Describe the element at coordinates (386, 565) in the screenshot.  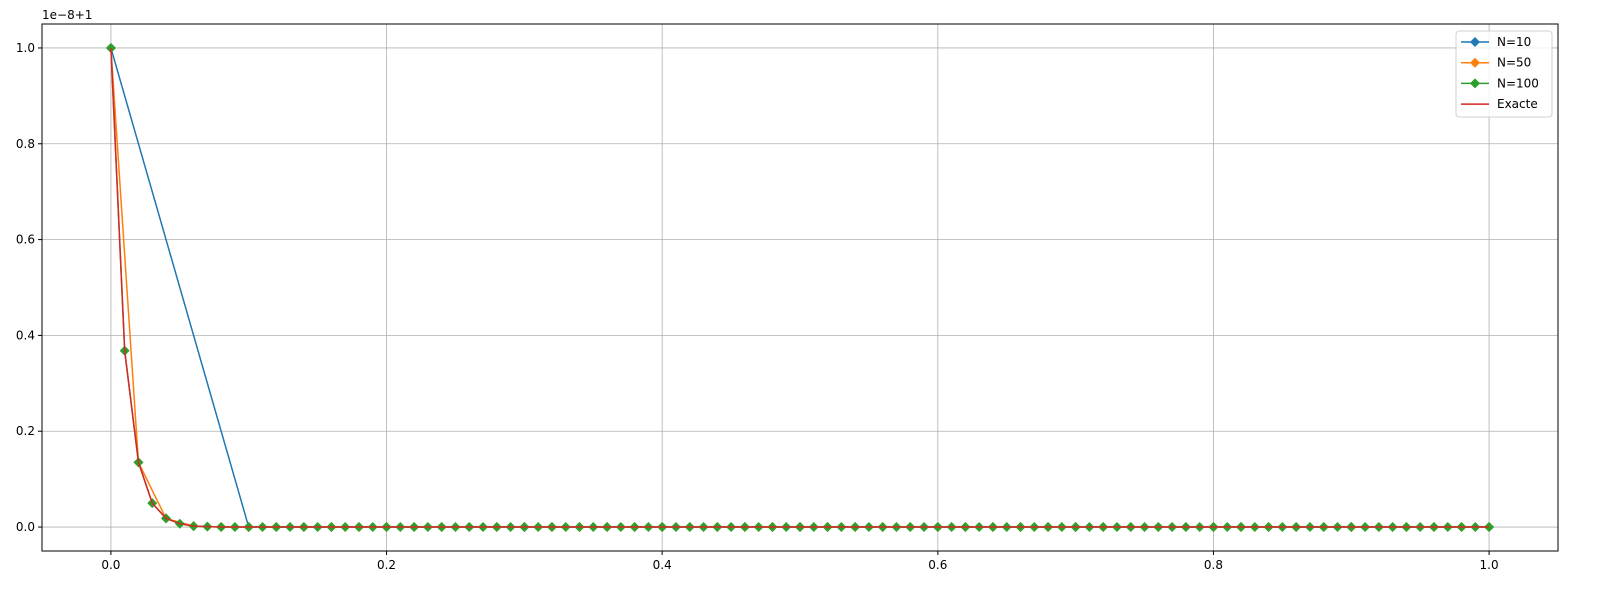
I see `x-tick-label: 0.2` at that location.